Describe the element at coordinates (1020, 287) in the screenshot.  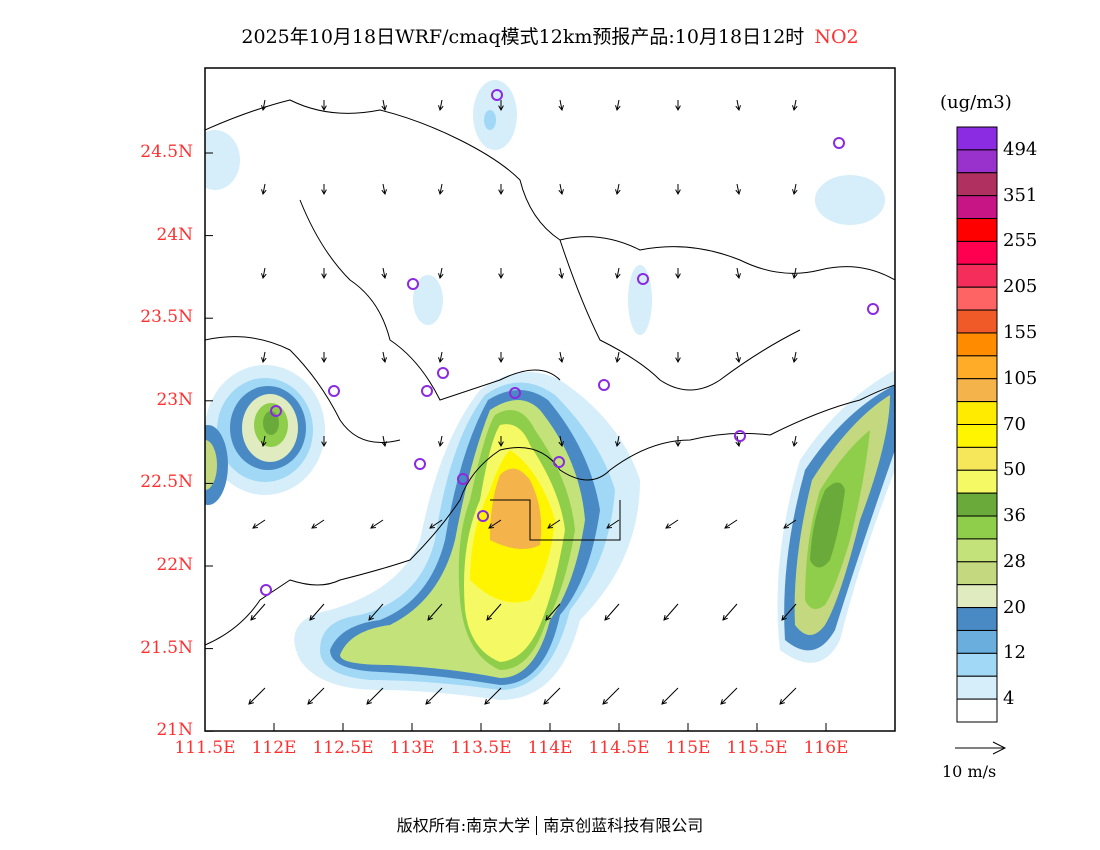
I see `colorbar-label: 205` at that location.